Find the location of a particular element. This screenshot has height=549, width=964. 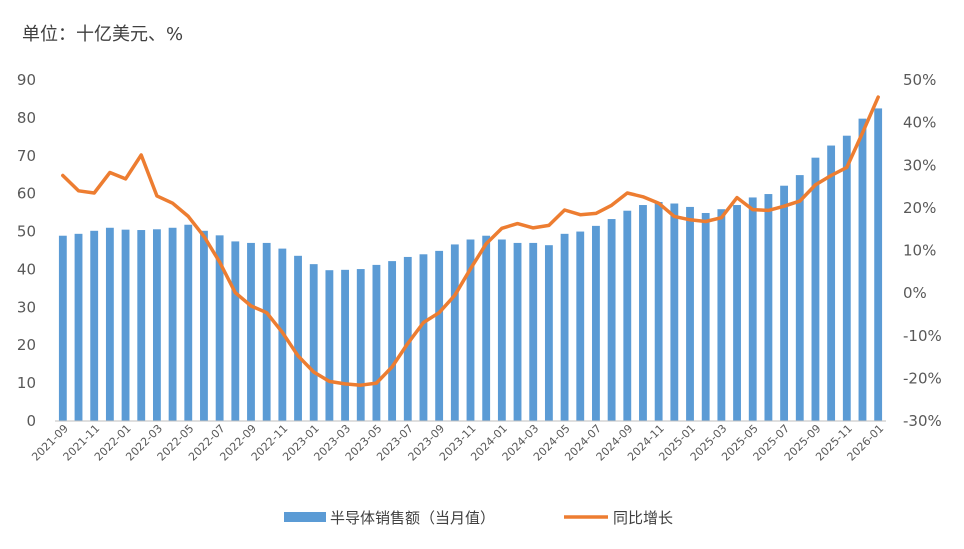

unit-label: 单位：十亿美元、% is located at coordinates (103, 34).